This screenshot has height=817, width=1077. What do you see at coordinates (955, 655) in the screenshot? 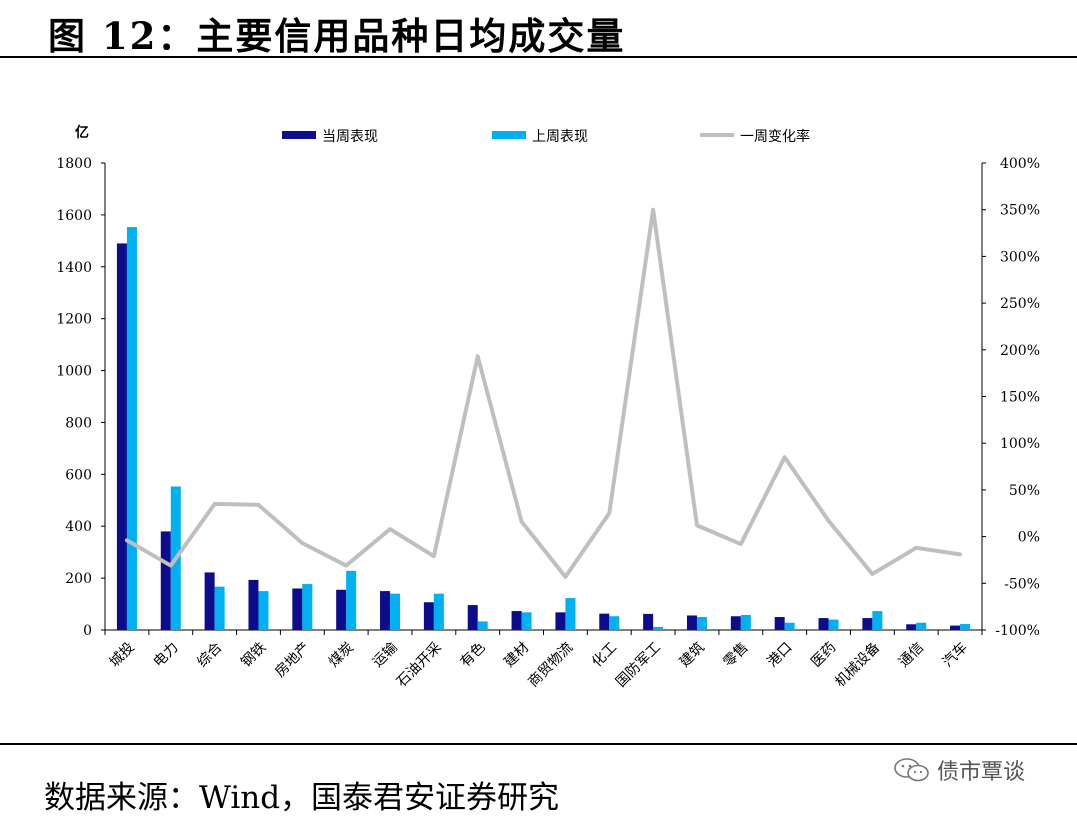
I see `x-tick-label: 汽车` at bounding box center [955, 655].